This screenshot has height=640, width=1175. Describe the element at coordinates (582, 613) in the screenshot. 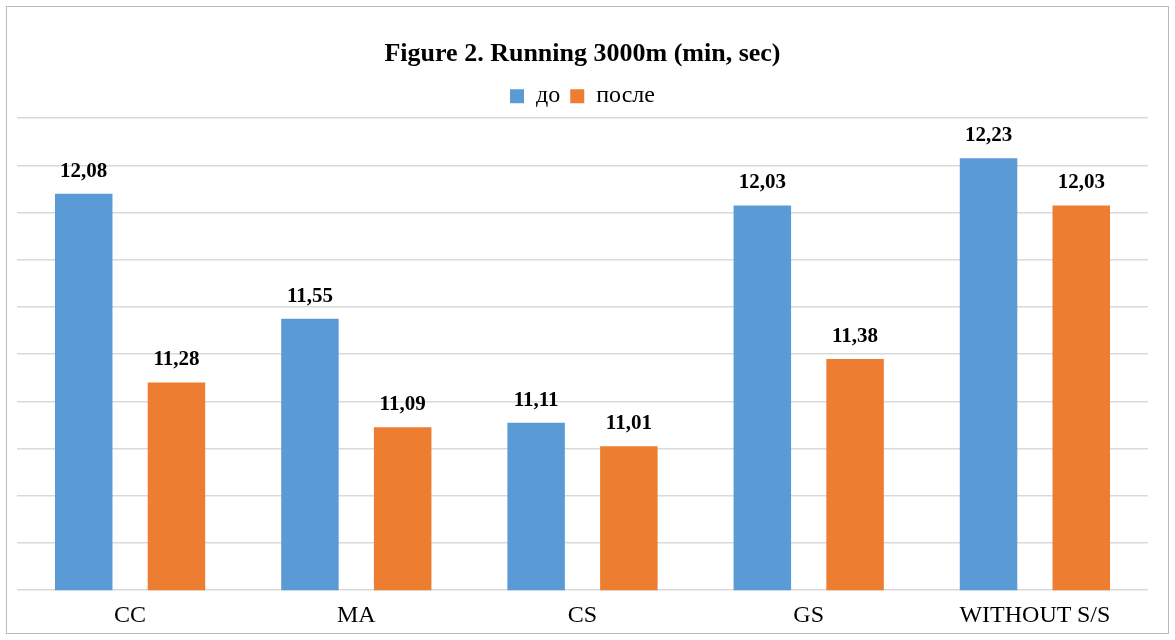

I see `x-tick-label: CS` at that location.